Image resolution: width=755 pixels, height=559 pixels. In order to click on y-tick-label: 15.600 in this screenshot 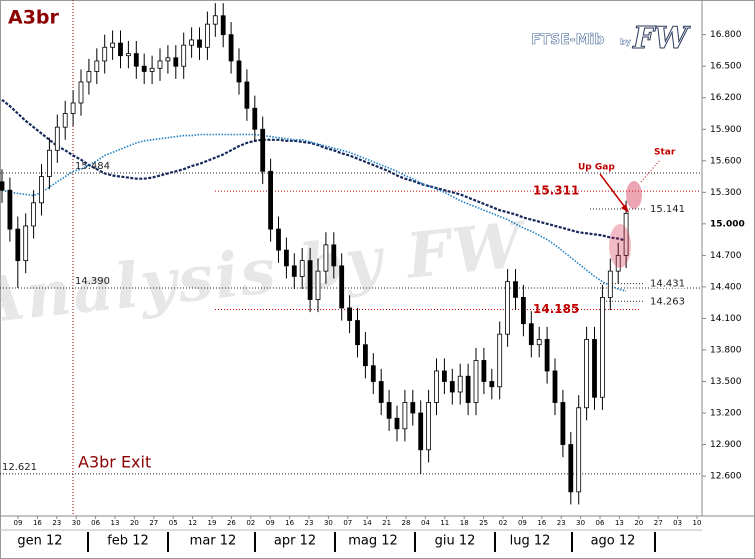, I will do `click(726, 161)`.